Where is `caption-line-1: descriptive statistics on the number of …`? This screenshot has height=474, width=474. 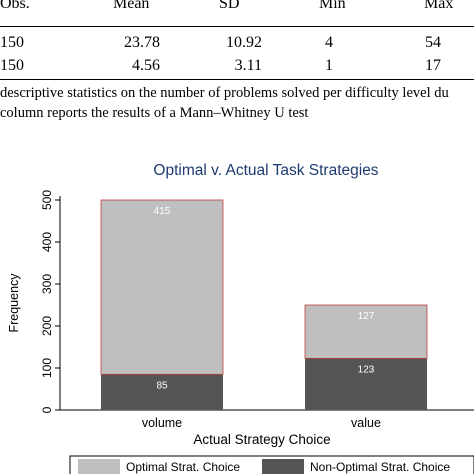
caption-line-1: descriptive statistics on the number of … is located at coordinates (224, 93).